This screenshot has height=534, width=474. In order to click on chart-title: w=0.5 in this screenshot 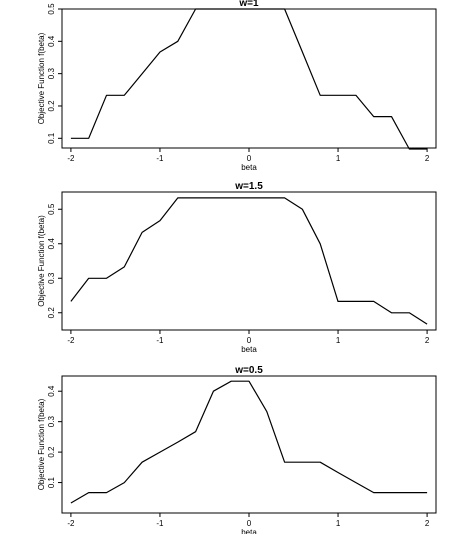, I will do `click(248, 370)`.